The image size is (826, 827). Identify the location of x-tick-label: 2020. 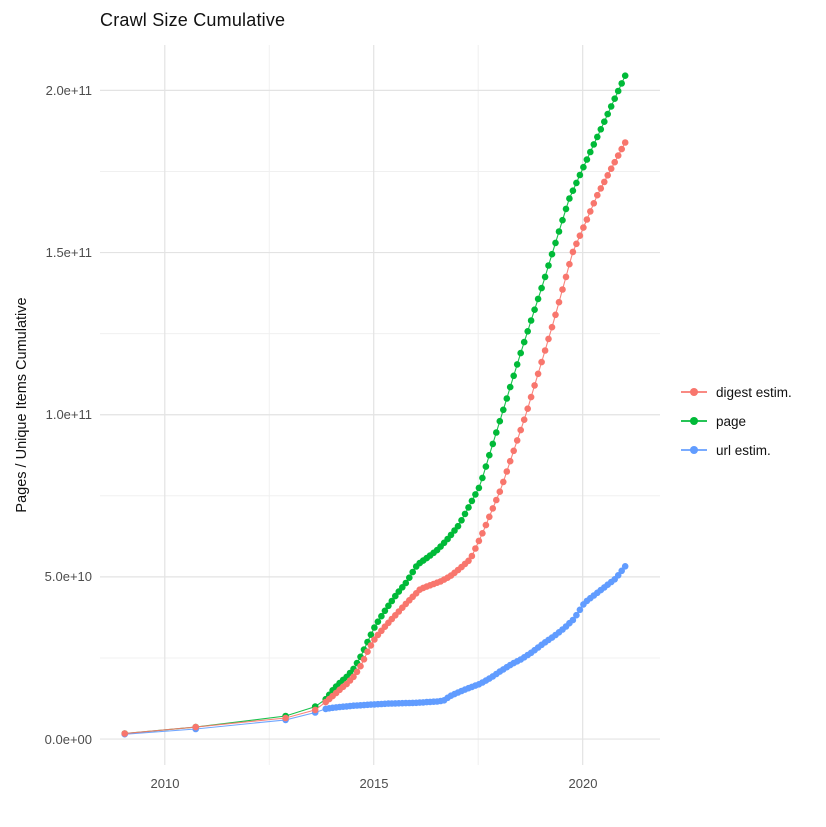
(583, 783).